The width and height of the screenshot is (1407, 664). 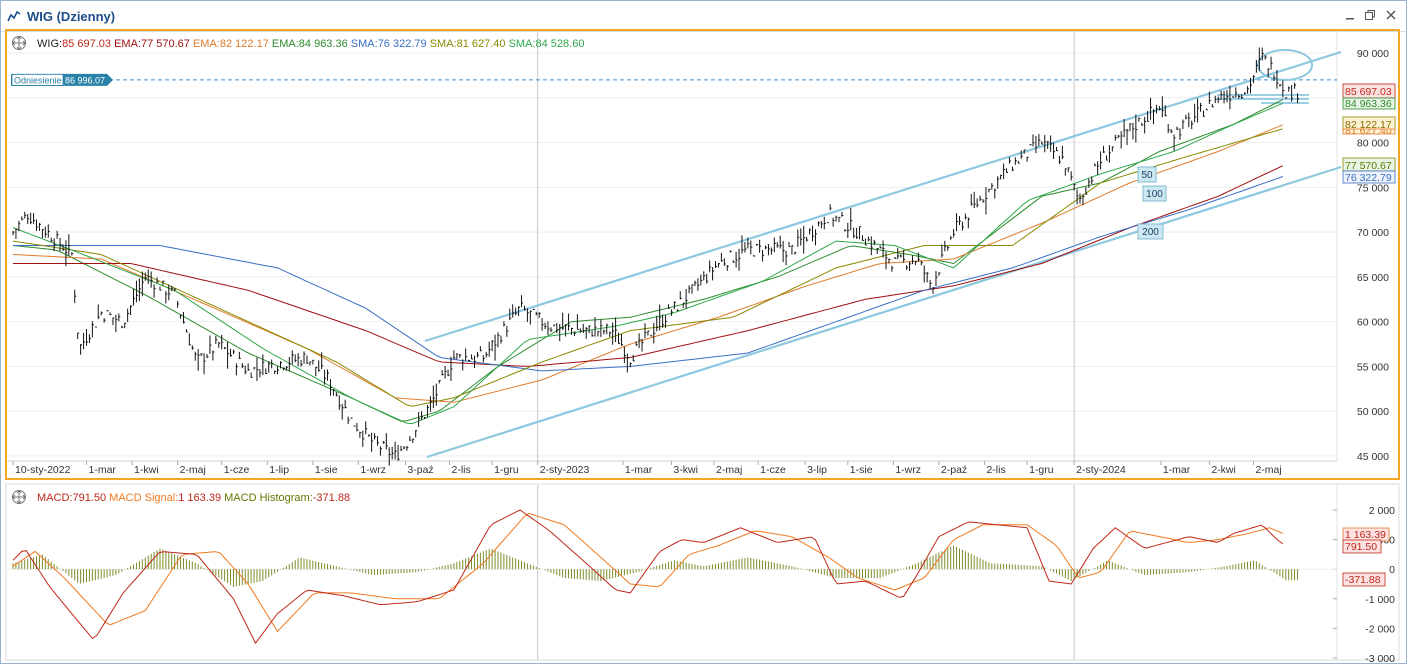 What do you see at coordinates (1373, 54) in the screenshot?
I see `price-y-tick-label: 90 000` at bounding box center [1373, 54].